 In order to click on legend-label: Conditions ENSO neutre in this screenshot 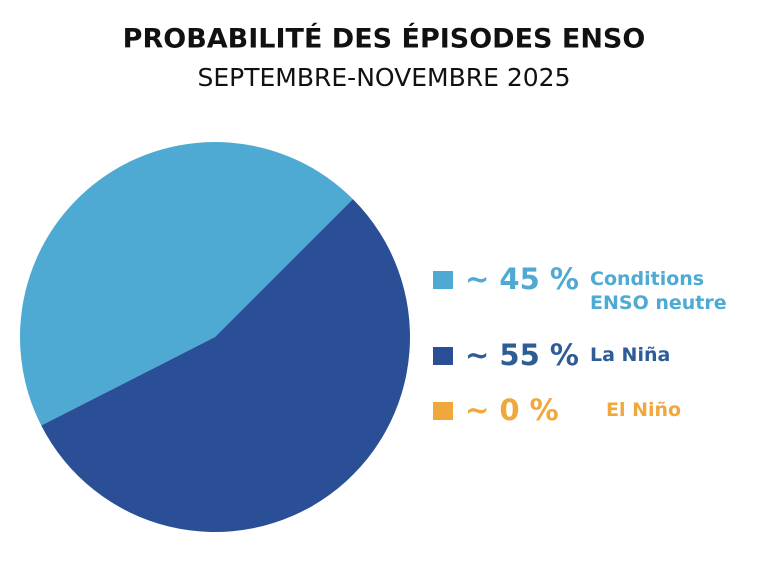, I will do `click(658, 291)`.